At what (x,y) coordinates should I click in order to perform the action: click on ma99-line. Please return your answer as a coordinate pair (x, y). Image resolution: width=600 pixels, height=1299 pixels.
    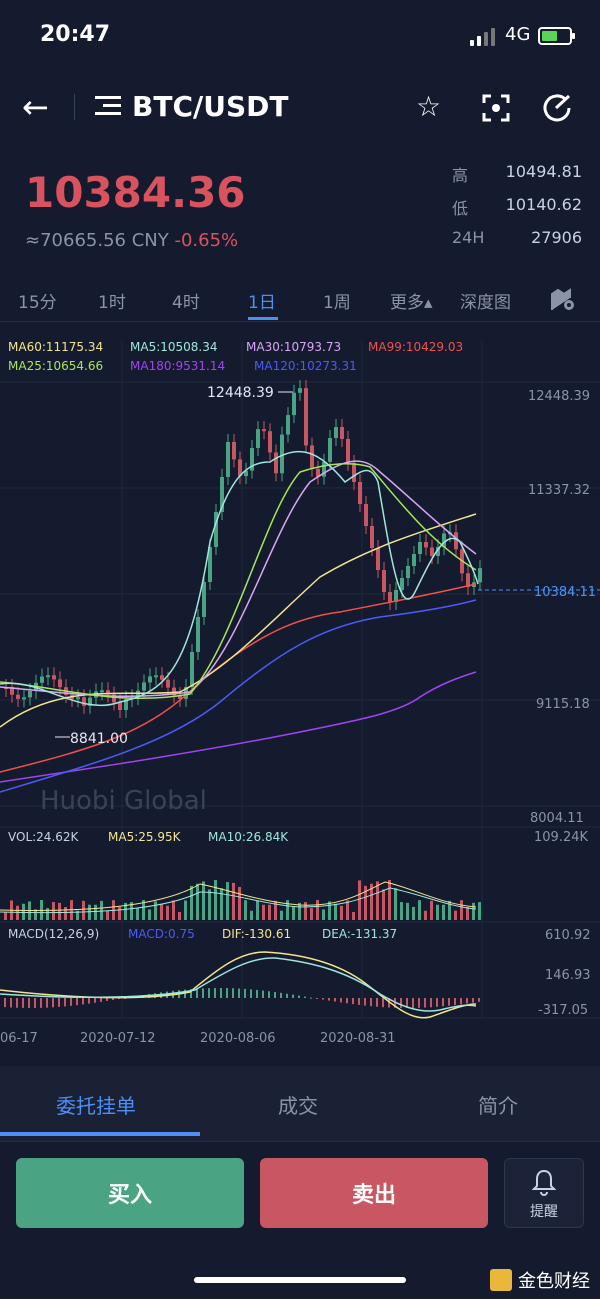
    Looking at the image, I should click on (238, 678).